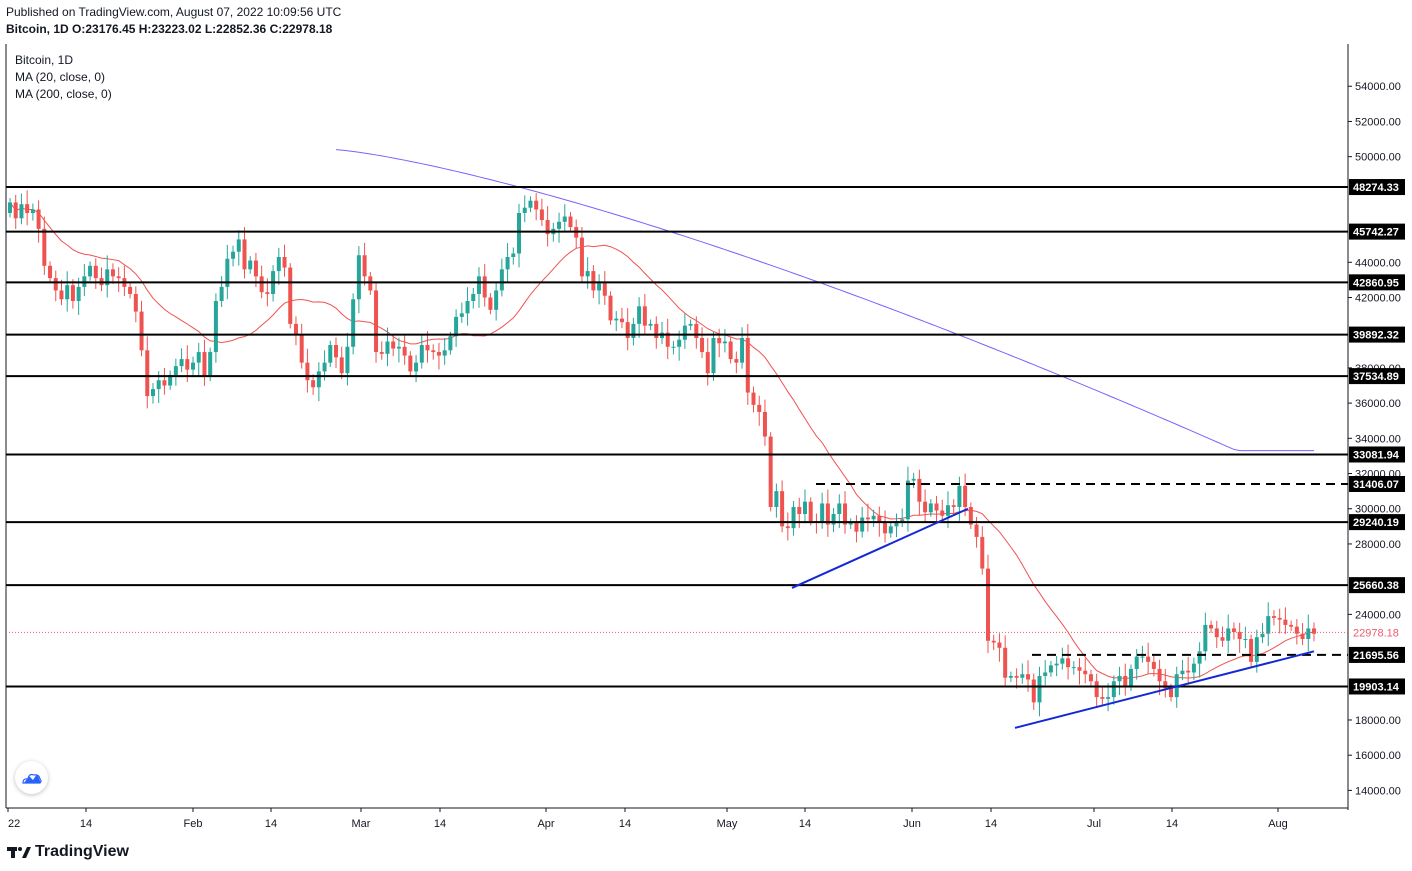 The width and height of the screenshot is (1412, 871). Describe the element at coordinates (68, 852) in the screenshot. I see `tradingview-logo: TradingView` at that location.